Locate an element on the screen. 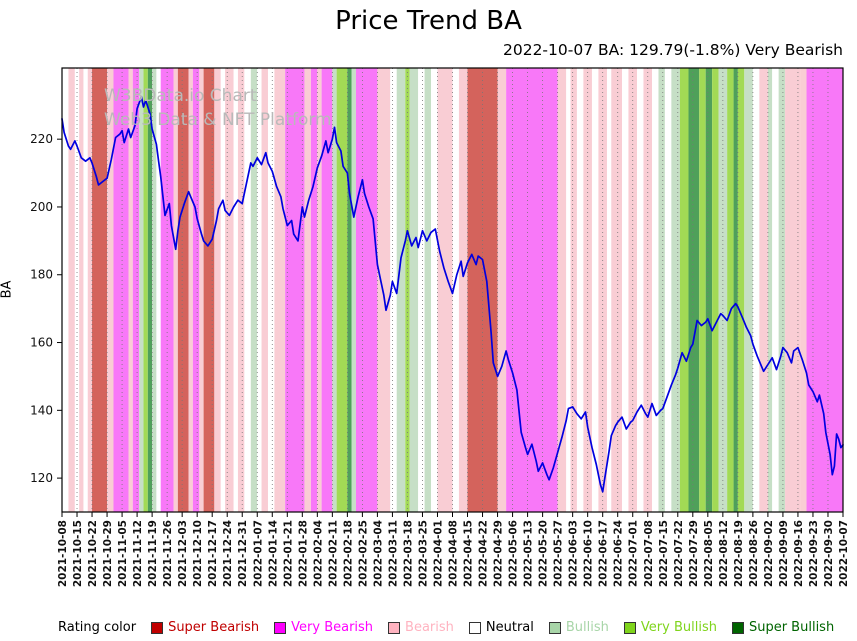 Image resolution: width=857 pixels, height=641 pixels. x-tick-label: 2022-09-16 is located at coordinates (799, 553).